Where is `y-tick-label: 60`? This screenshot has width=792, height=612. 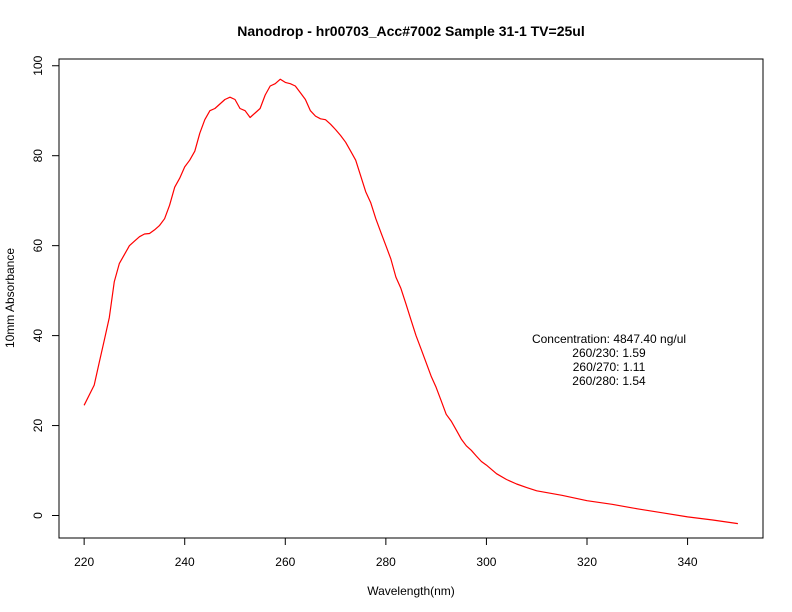
y-tick-label: 60 is located at coordinates (38, 246).